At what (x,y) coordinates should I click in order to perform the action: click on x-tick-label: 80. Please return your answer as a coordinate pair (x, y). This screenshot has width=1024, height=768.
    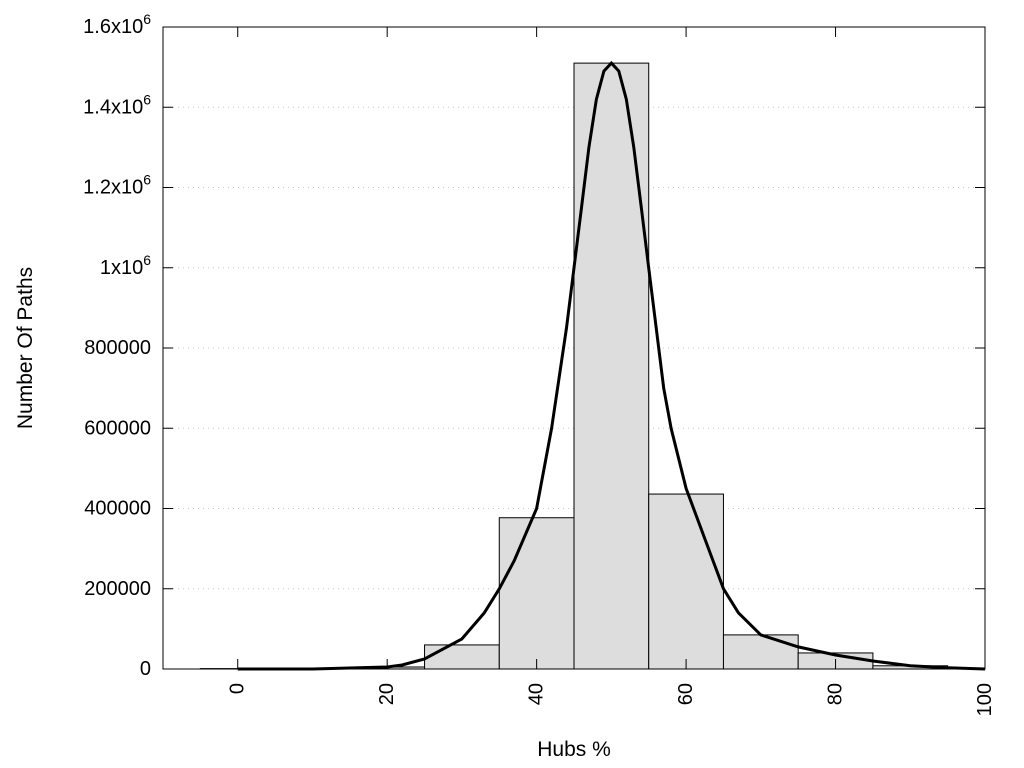
    Looking at the image, I should click on (836, 694).